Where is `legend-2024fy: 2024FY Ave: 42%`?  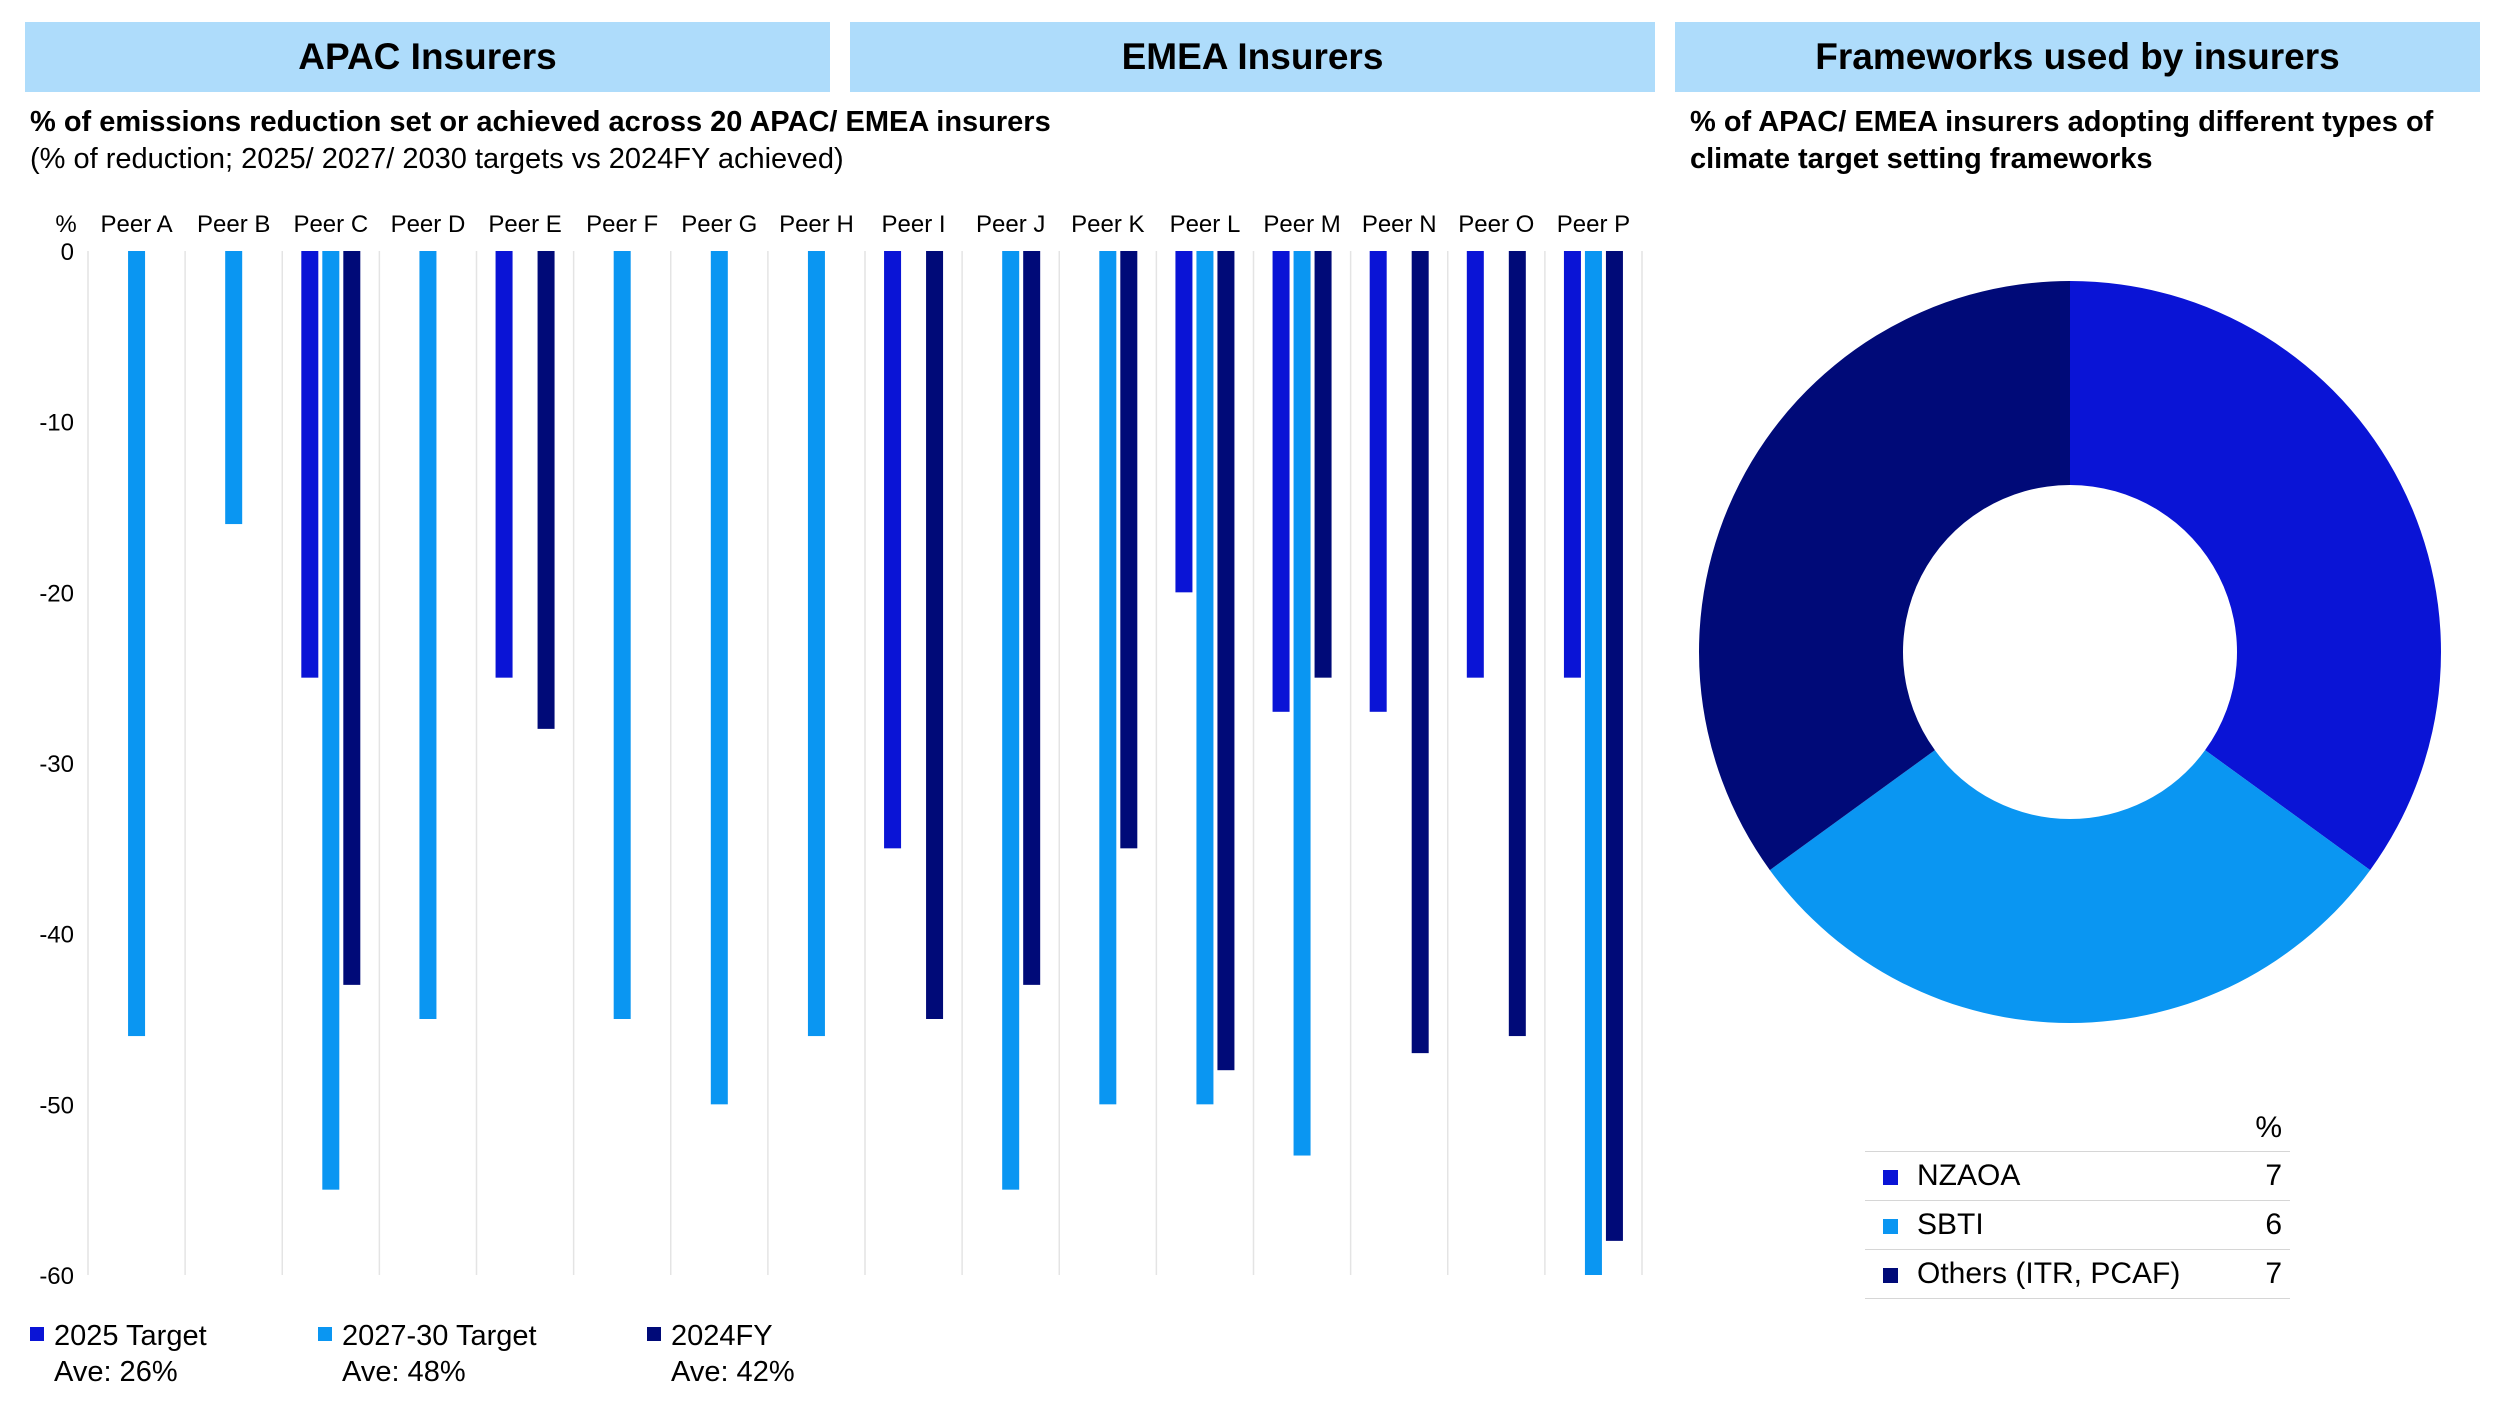 legend-2024fy: 2024FY Ave: 42% is located at coordinates (721, 1354).